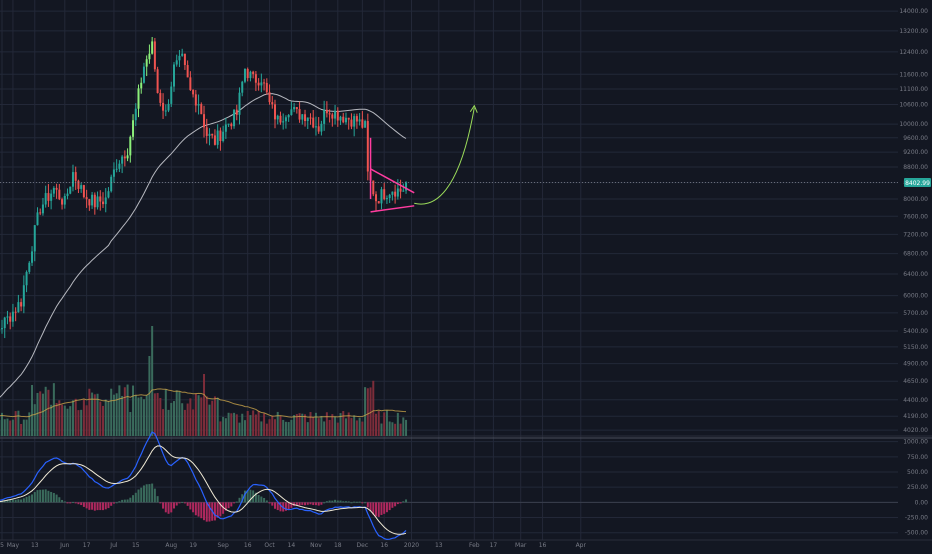 Image resolution: width=932 pixels, height=554 pixels. What do you see at coordinates (223, 545) in the screenshot?
I see `time-tick-label: Sep` at bounding box center [223, 545].